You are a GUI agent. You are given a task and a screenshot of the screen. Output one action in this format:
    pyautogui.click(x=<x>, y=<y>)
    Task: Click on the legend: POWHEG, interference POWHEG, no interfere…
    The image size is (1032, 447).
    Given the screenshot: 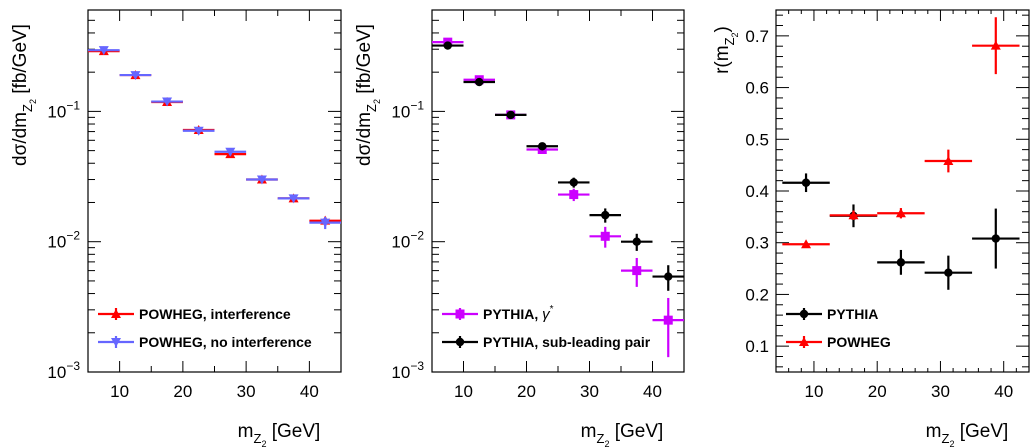 What is the action you would take?
    pyautogui.click(x=205, y=328)
    